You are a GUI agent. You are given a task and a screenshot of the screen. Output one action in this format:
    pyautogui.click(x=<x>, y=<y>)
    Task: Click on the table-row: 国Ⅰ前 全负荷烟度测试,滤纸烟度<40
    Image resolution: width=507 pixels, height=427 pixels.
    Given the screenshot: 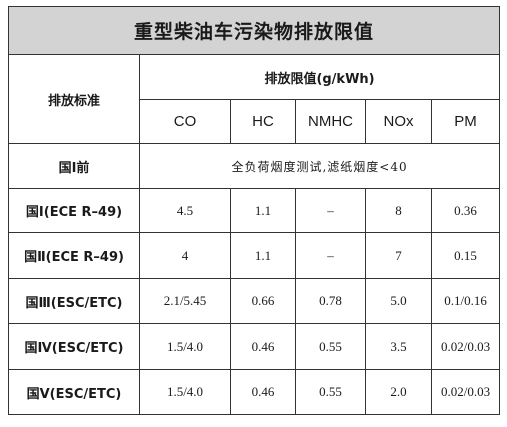 What is the action you would take?
    pyautogui.click(x=254, y=166)
    